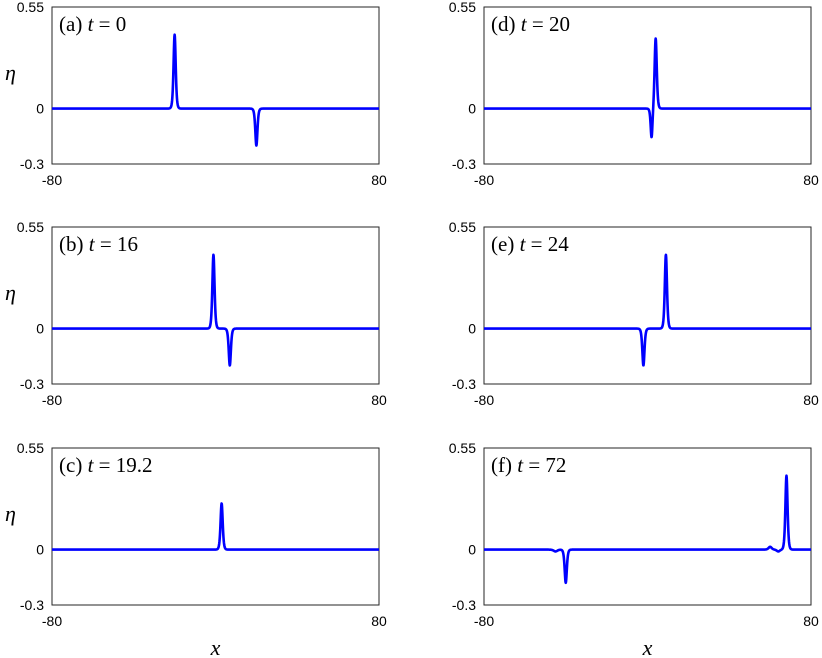 The width and height of the screenshot is (822, 658). Describe the element at coordinates (555, 465) in the screenshot. I see `time-value: 72` at that location.